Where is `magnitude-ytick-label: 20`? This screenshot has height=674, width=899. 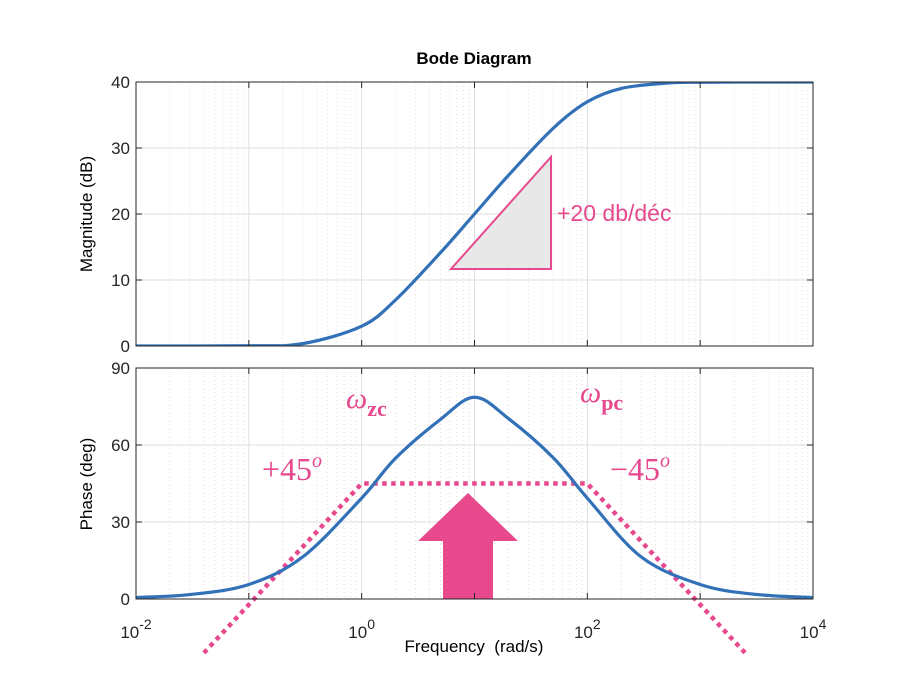 magnitude-ytick-label: 20 is located at coordinates (120, 214).